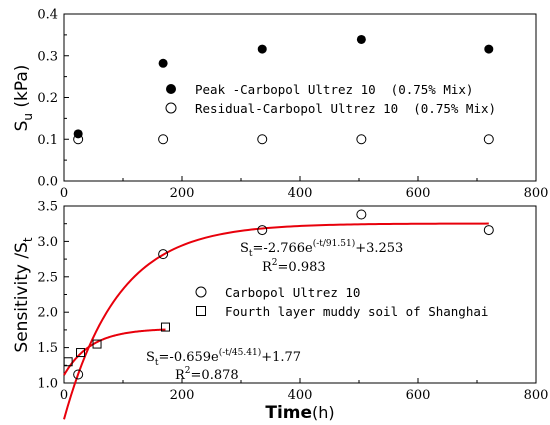 Image resolution: width=550 pixels, height=425 pixels. What do you see at coordinates (47, 182) in the screenshot?
I see `top-y-tick-label: 0.0` at bounding box center [47, 182].